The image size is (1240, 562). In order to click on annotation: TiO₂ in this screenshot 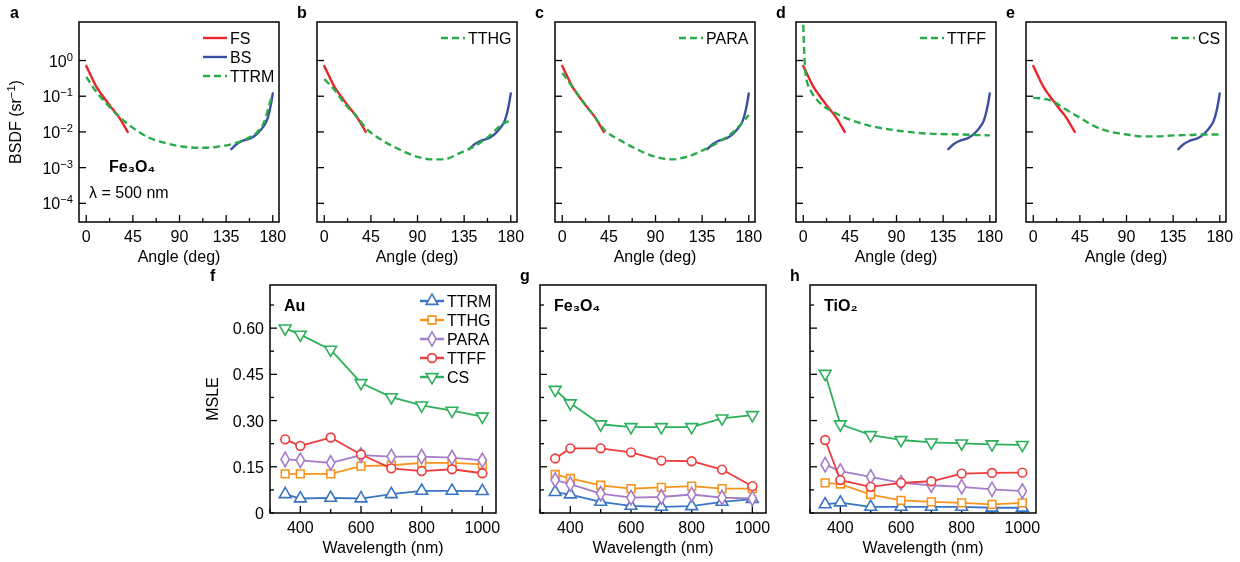, I will do `click(841, 305)`.